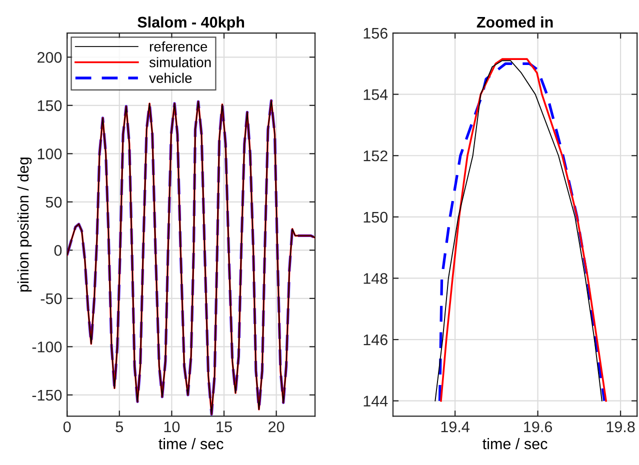 Image resolution: width=639 pixels, height=465 pixels. I want to click on chart-title: Slalom - 40kph, so click(191, 23).